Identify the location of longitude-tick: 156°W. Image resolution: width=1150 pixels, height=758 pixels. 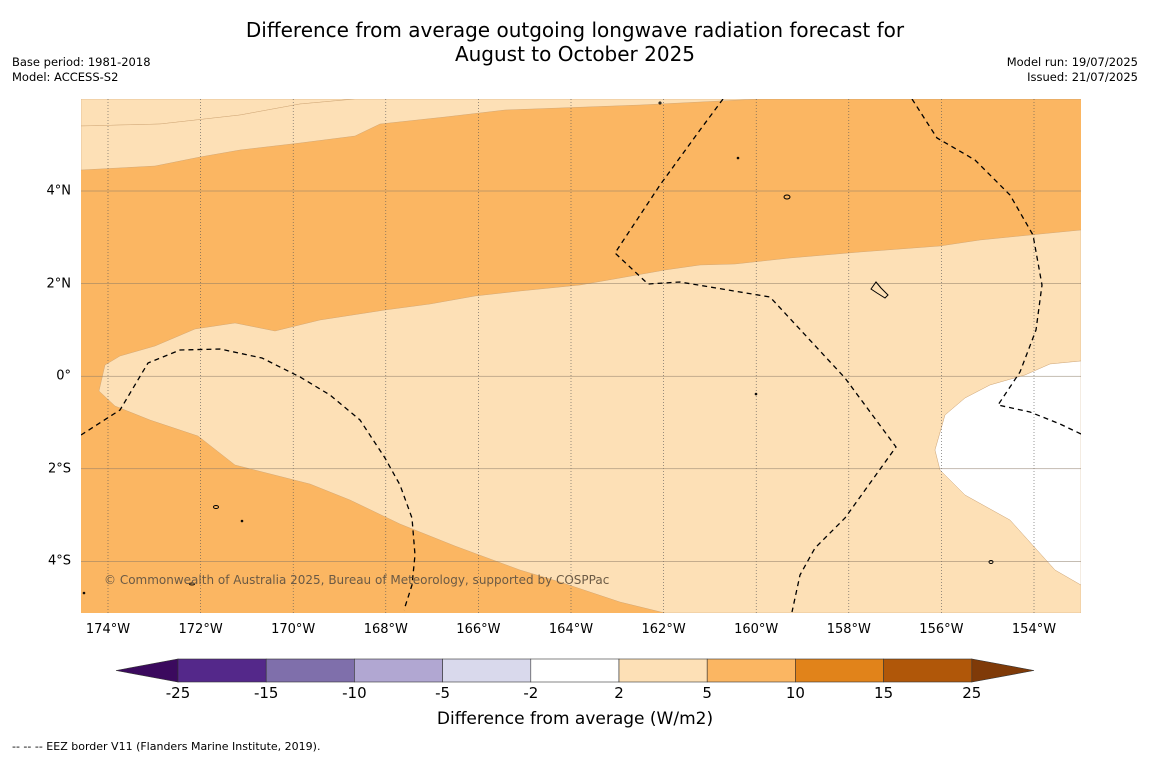
(941, 629).